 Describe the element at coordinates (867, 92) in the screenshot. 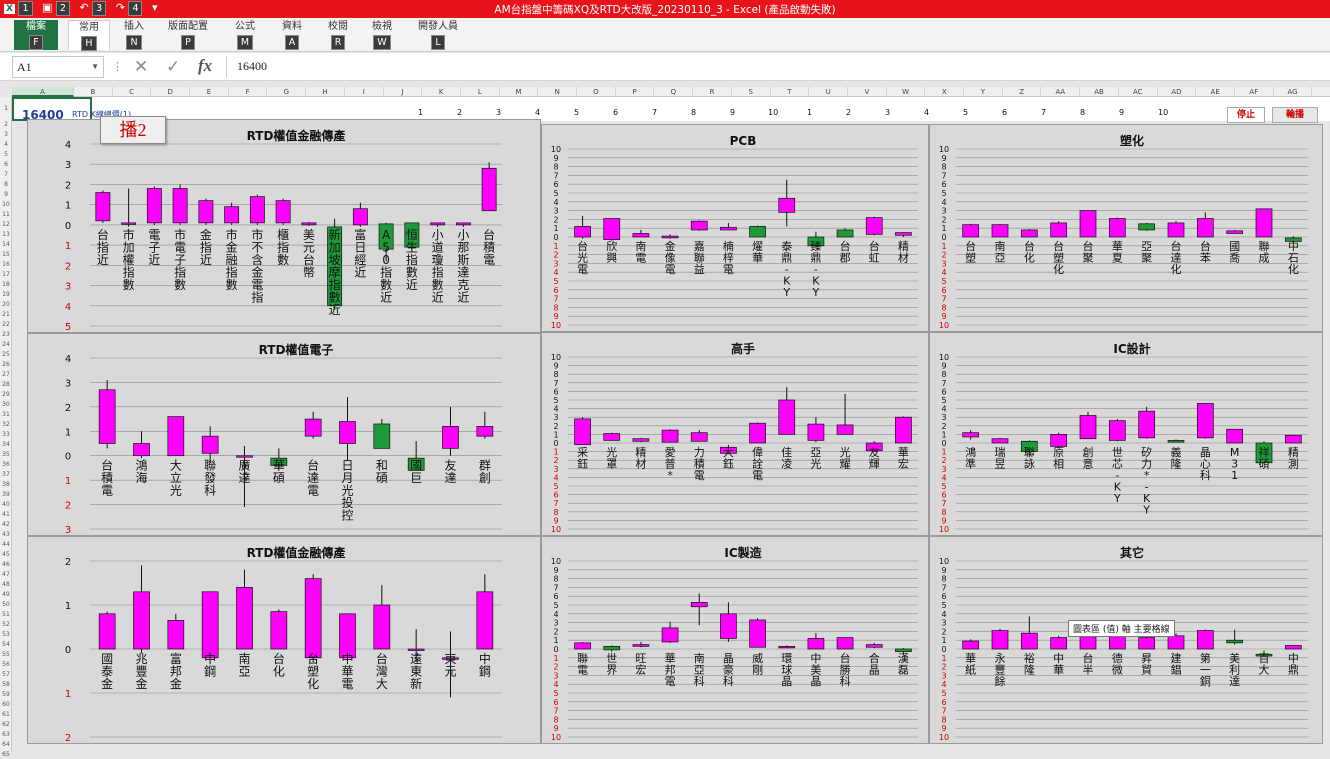

I see `column-header: V` at that location.